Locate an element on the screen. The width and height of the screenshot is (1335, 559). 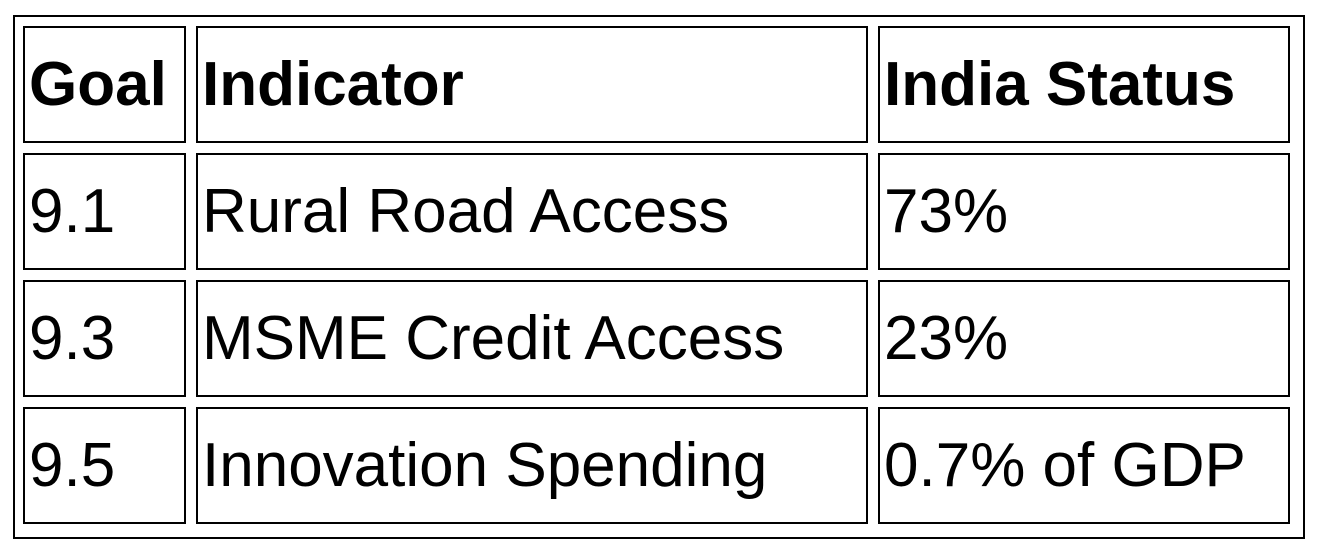
cell-goal: 9.5 is located at coordinates (104, 465).